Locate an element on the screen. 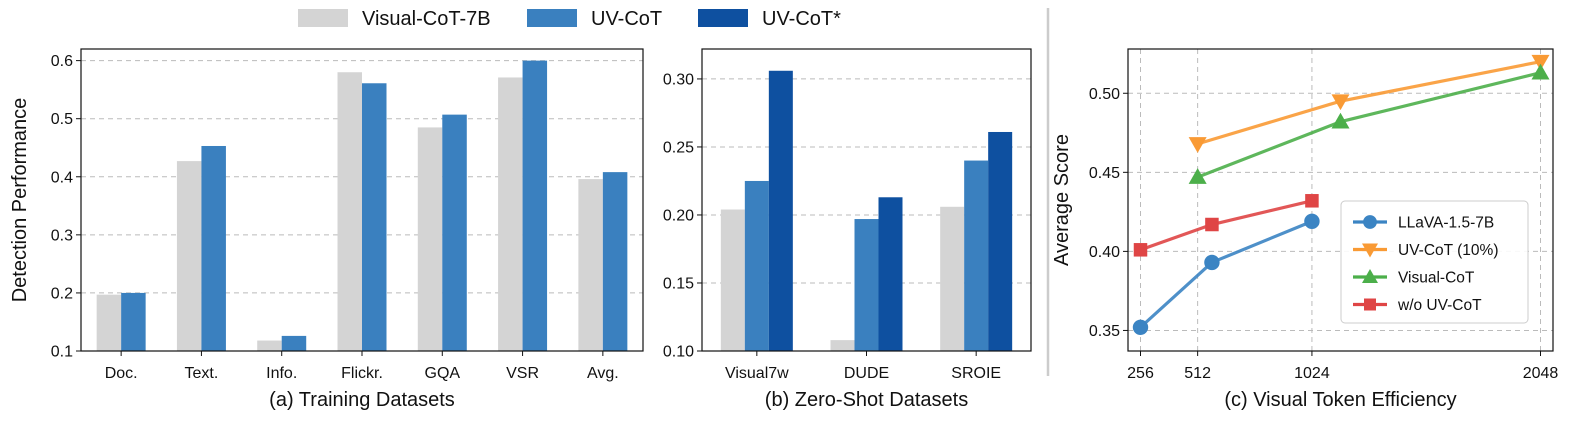  y-axis-label: Detection Performance is located at coordinates (20, 200).